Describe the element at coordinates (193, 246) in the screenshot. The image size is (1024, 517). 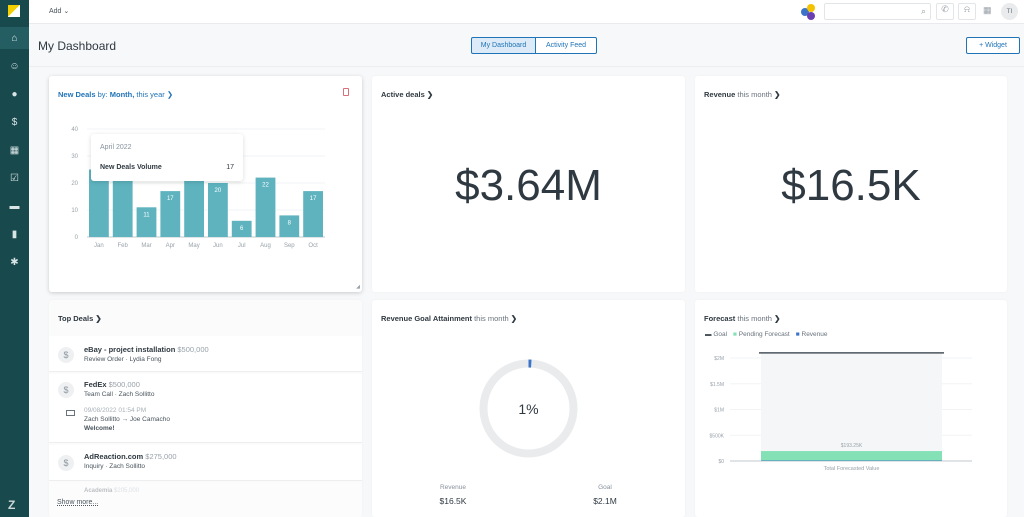
I see `x-tick-label: May` at that location.